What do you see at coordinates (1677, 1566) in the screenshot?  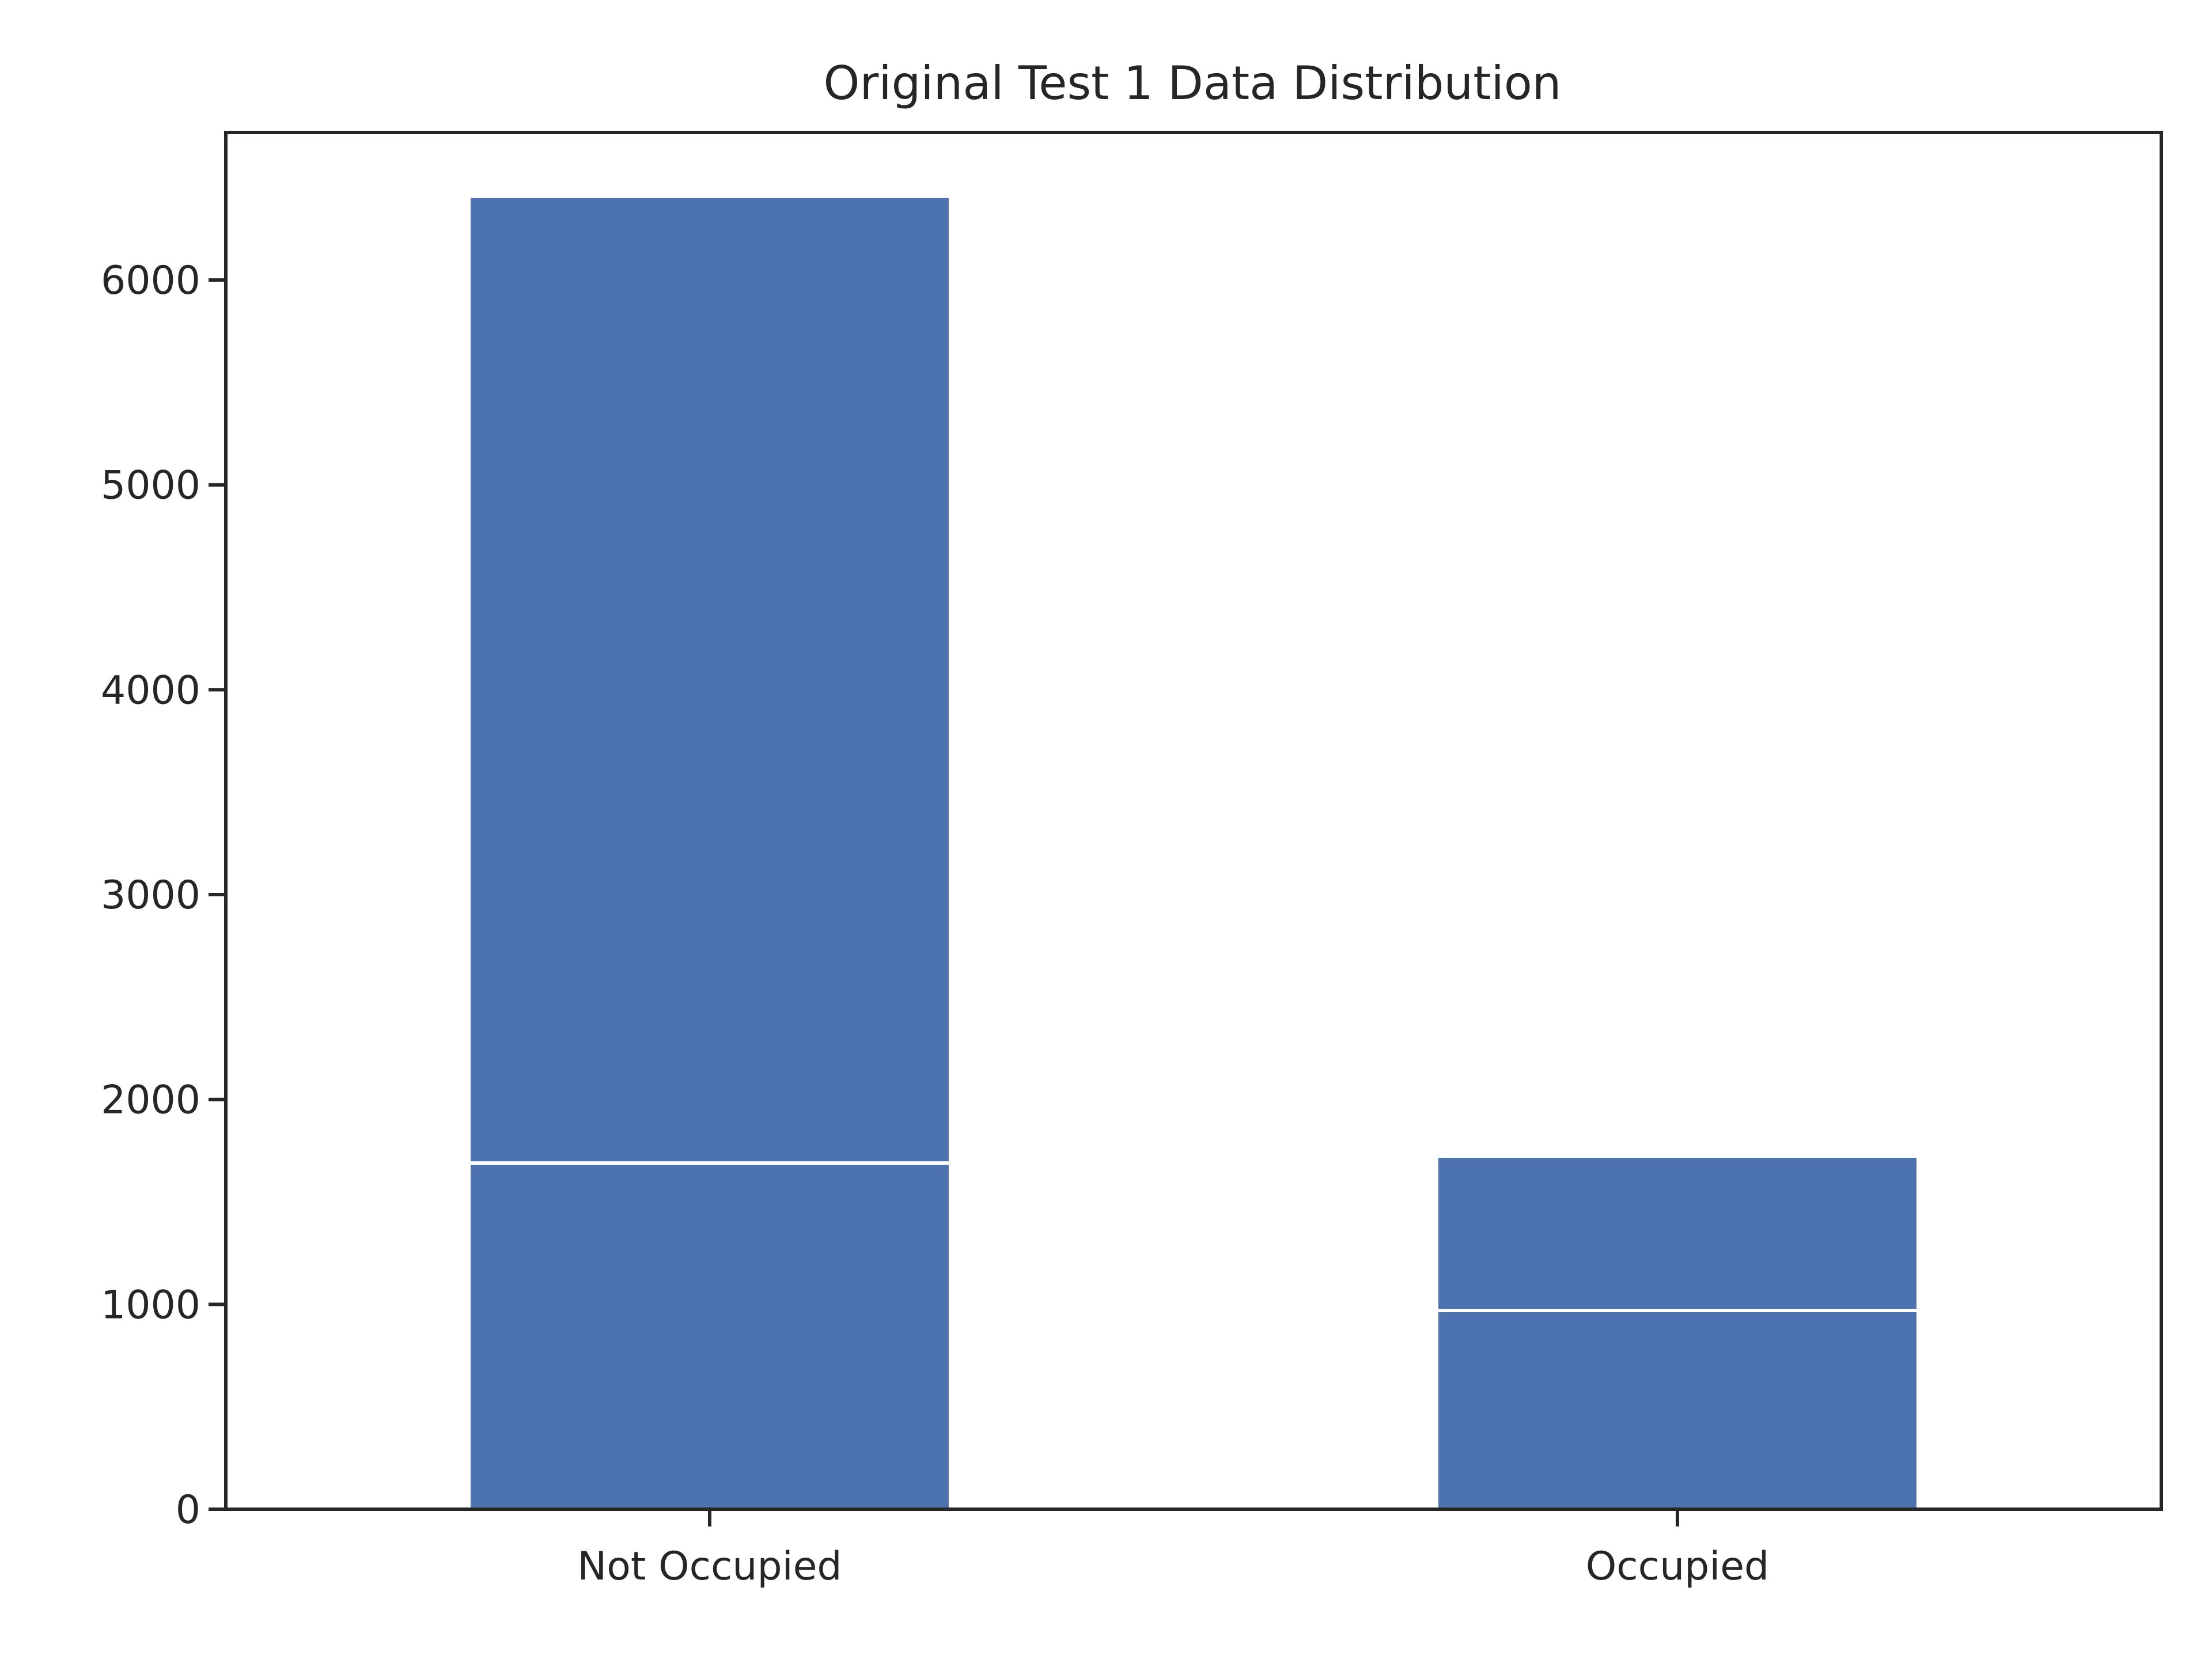 I see `x-tick-label-occupied: Occupied` at bounding box center [1677, 1566].